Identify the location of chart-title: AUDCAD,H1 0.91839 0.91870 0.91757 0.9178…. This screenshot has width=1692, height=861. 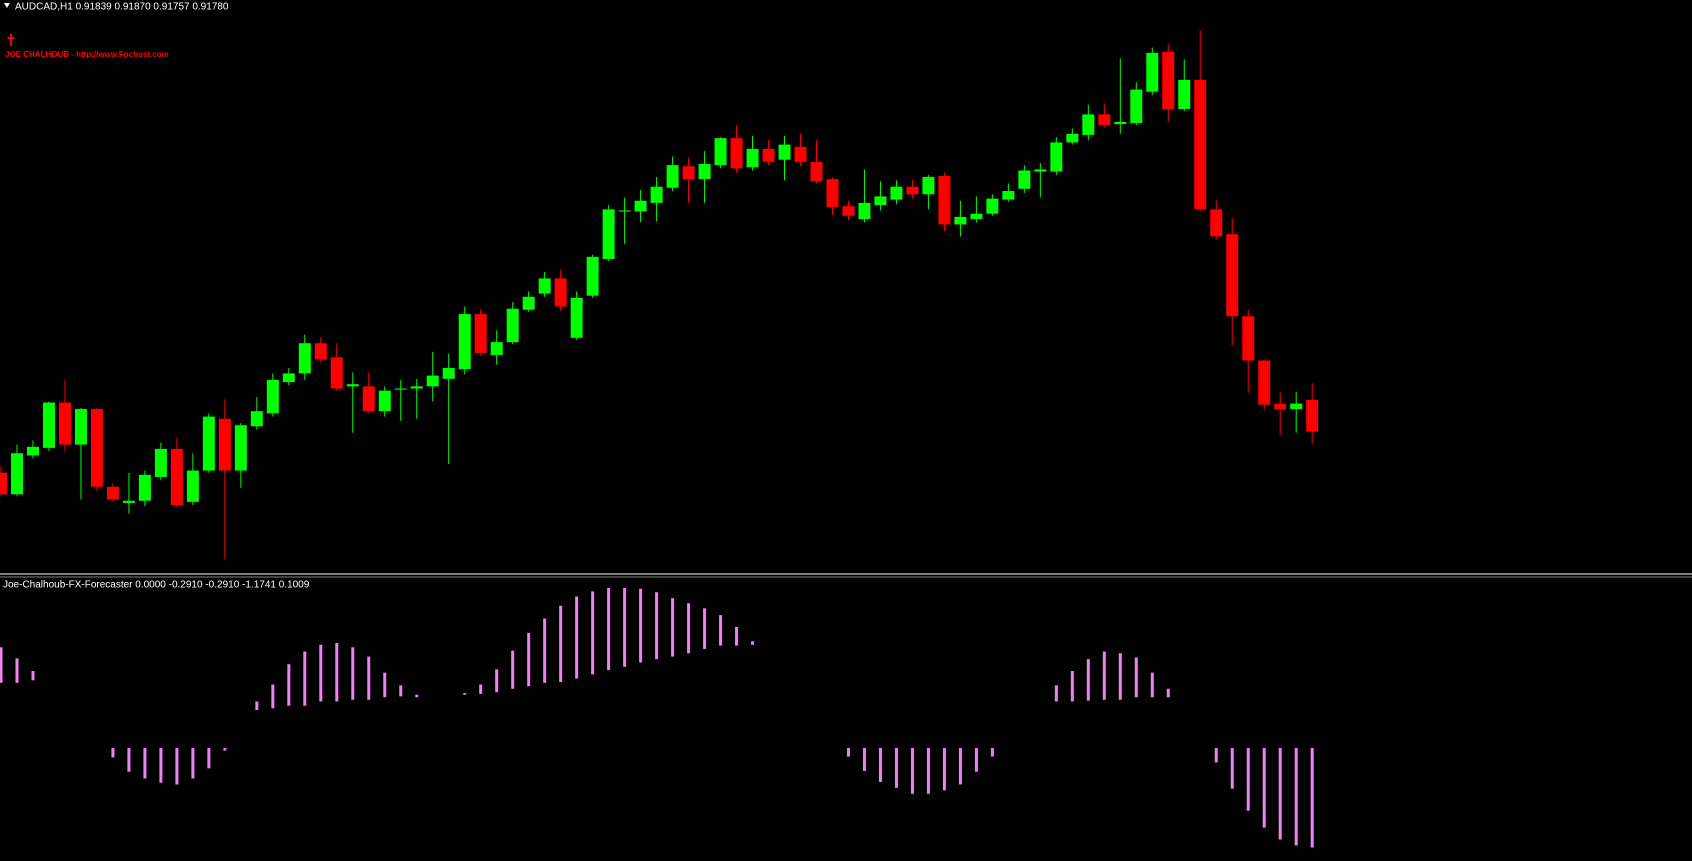
(122, 7).